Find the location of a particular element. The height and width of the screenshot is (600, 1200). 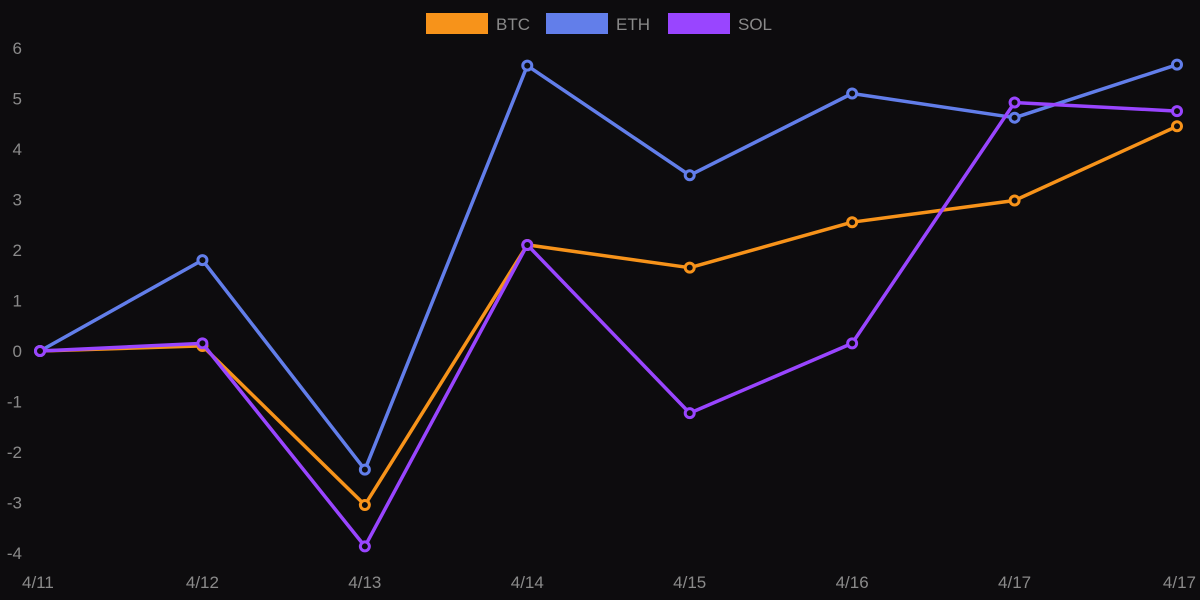

x-tick-label: 4/14 is located at coordinates (527, 582).